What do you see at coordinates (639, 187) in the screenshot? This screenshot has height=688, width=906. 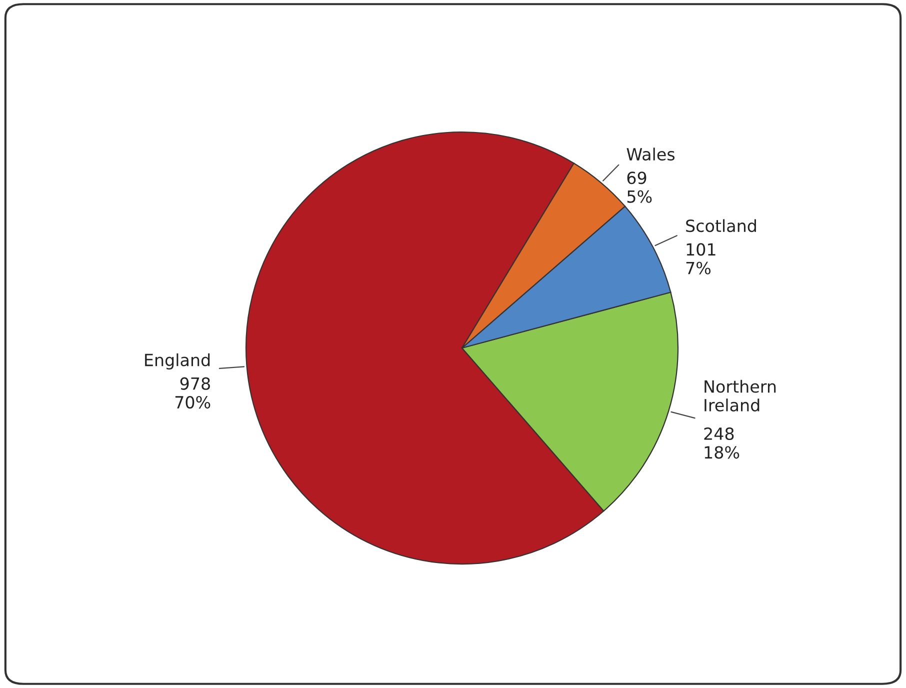 I see `data-label: 69 5%` at bounding box center [639, 187].